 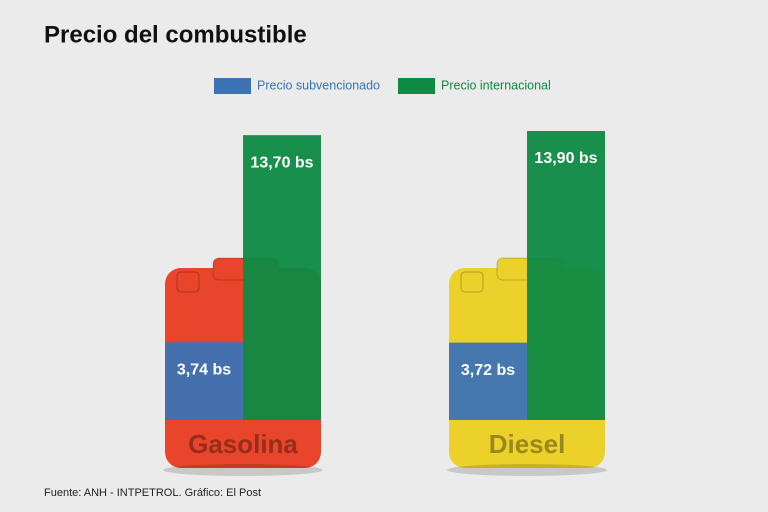 I want to click on category-label: Gasolina, so click(x=243, y=444).